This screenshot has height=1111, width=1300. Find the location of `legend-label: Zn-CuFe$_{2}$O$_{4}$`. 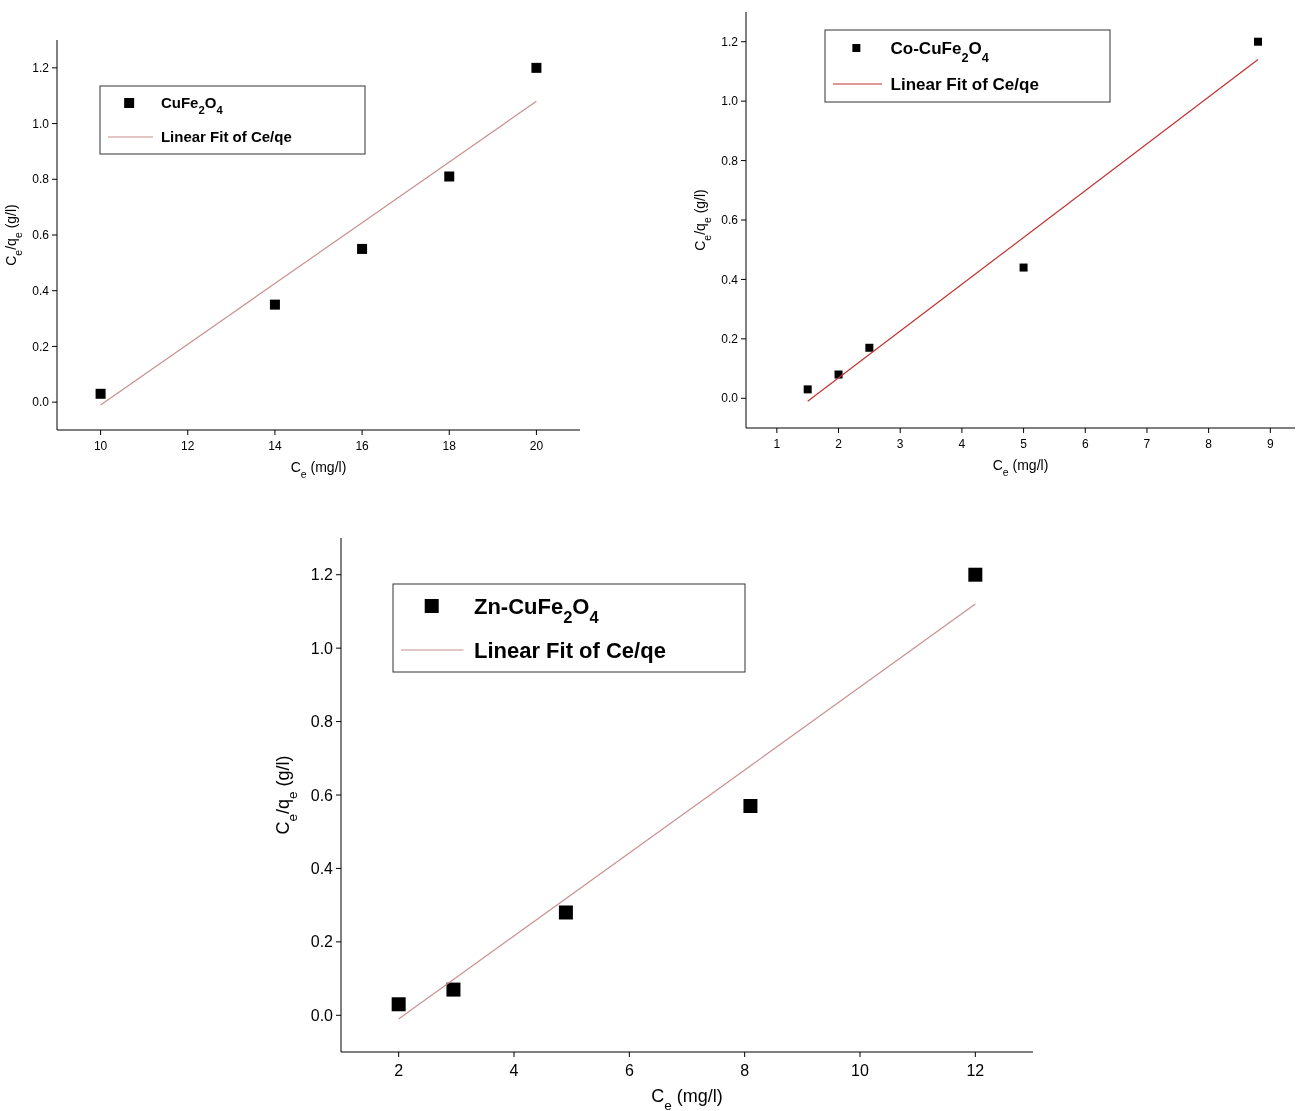

legend-label: Zn-CuFe$_{2}$O$_{4}$ is located at coordinates (536, 609).